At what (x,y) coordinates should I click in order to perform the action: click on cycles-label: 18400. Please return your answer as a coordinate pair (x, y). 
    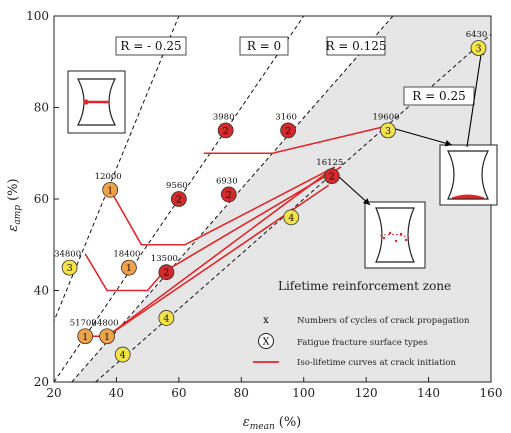
    Looking at the image, I should click on (126, 255).